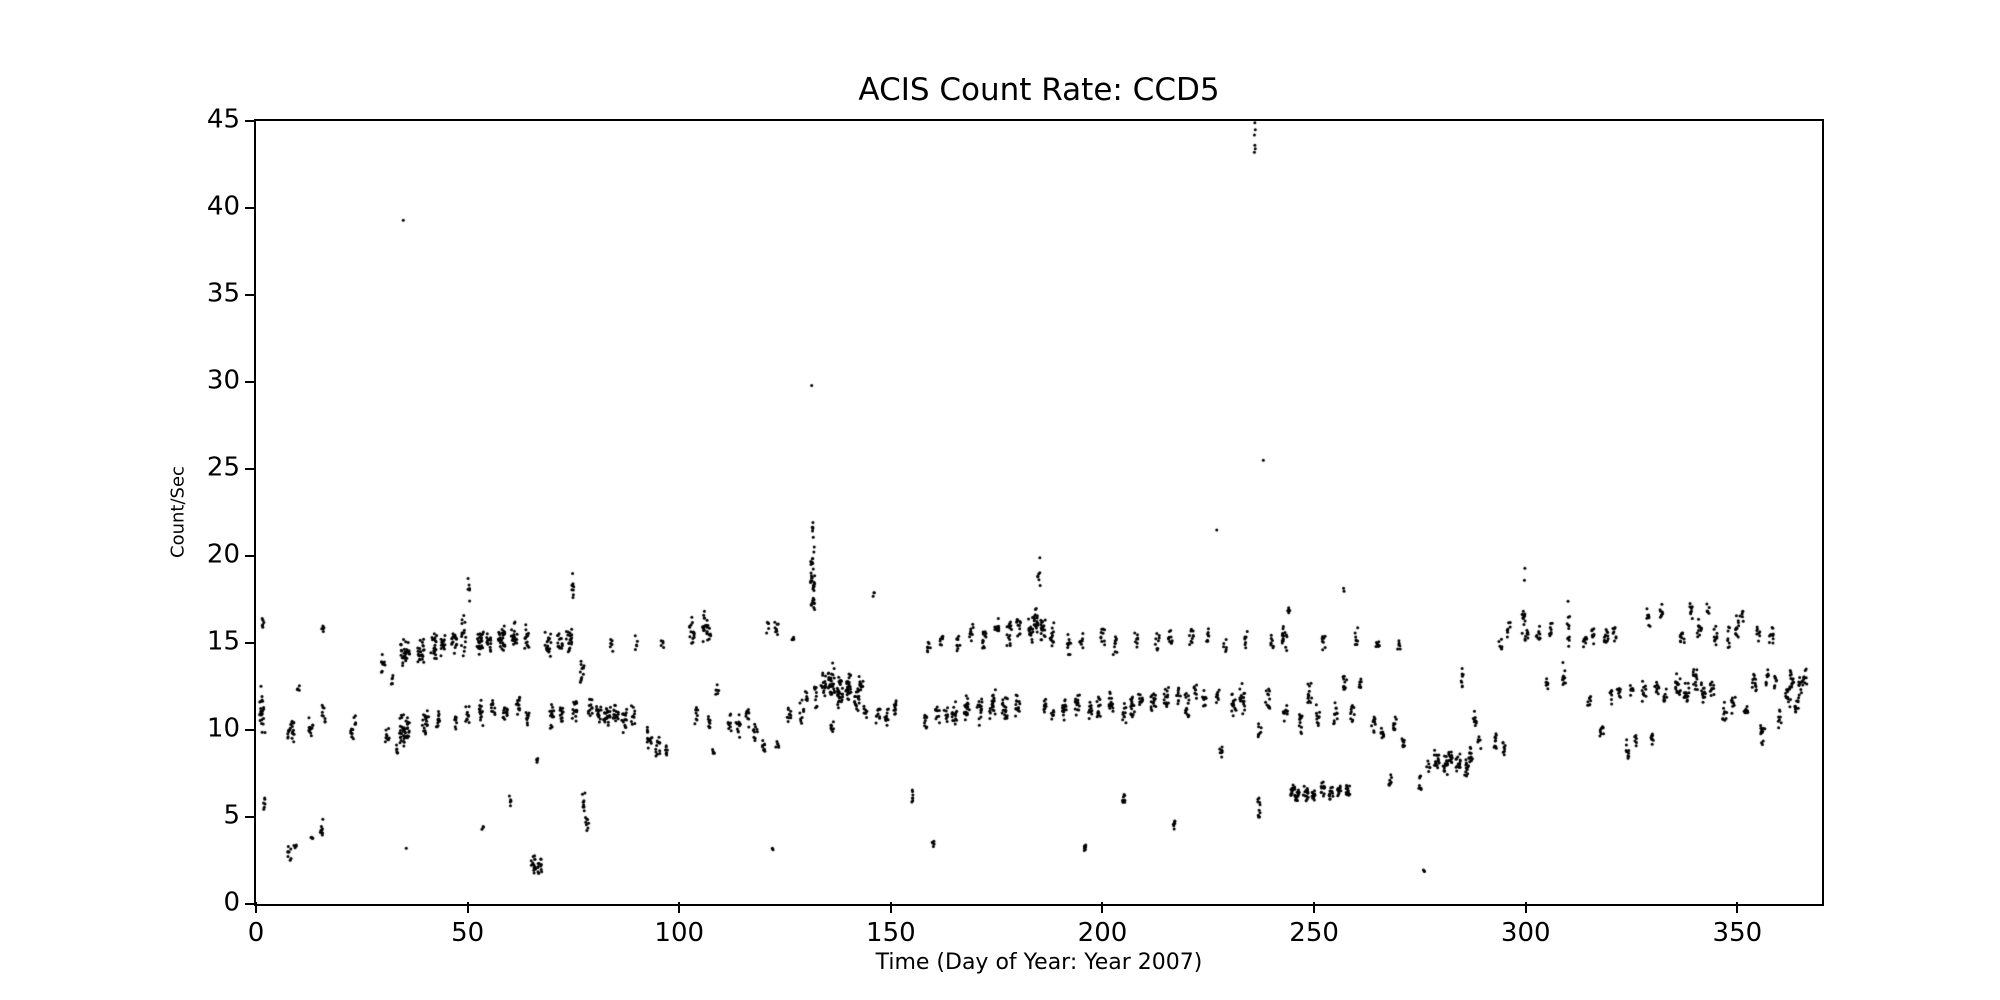 This screenshot has width=2000, height=1000. I want to click on x-tick-label: 100, so click(679, 933).